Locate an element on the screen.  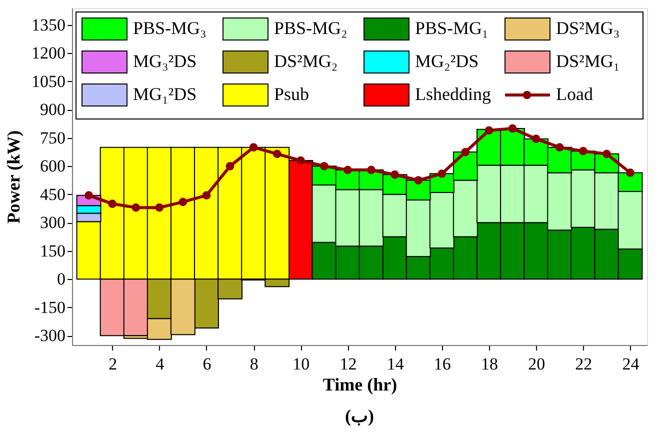
text: (ب) is located at coordinates (359, 416).